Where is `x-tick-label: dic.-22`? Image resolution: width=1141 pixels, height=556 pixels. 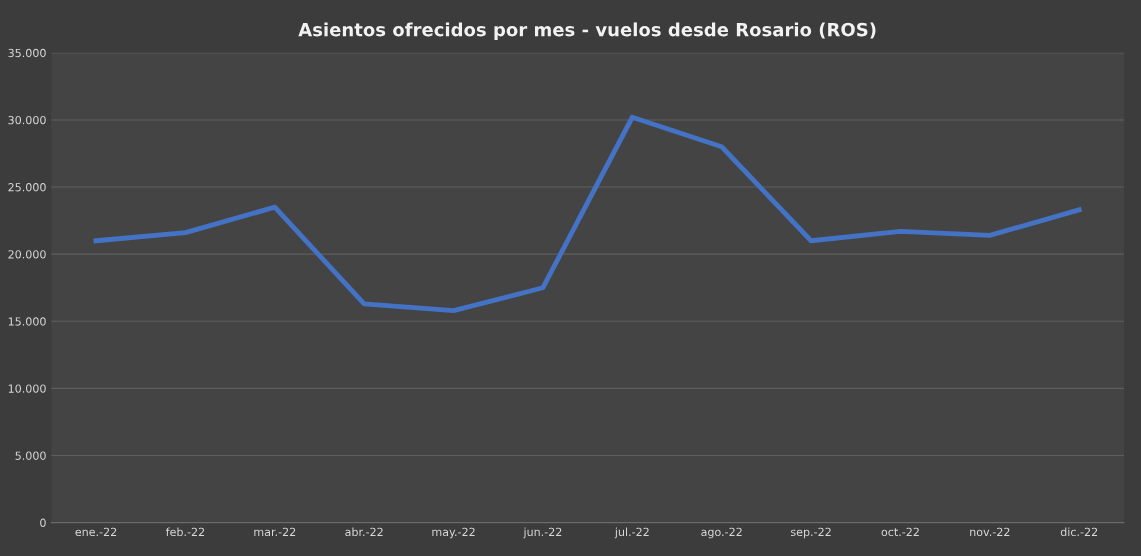
x-tick-label: dic.-22 is located at coordinates (1079, 532).